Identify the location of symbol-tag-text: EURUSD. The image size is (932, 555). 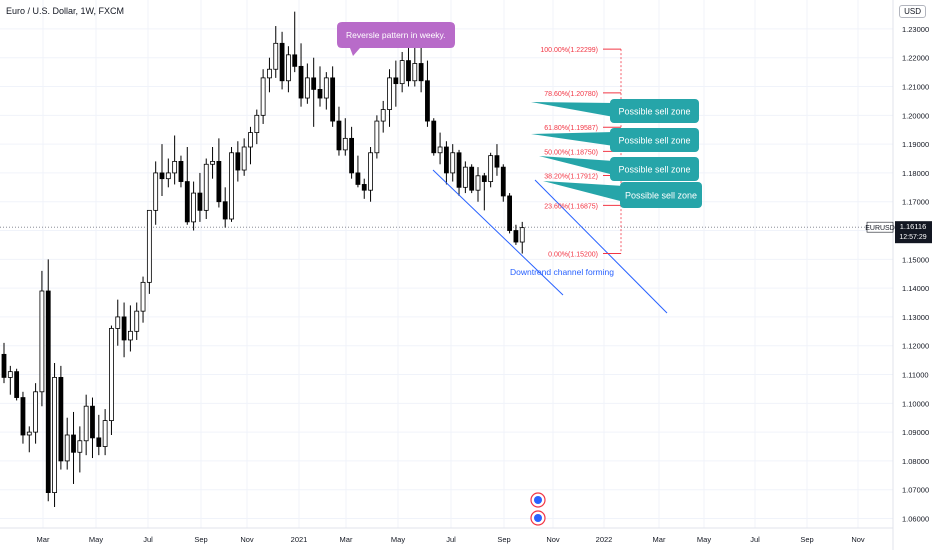
(880, 228).